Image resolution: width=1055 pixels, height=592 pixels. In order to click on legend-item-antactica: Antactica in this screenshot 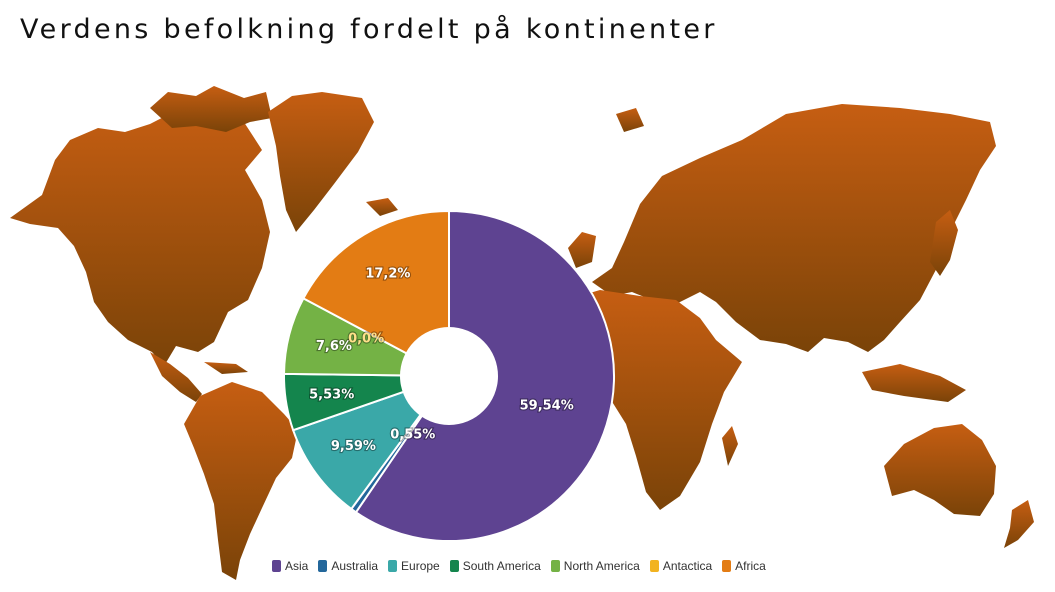, I will do `click(681, 566)`.